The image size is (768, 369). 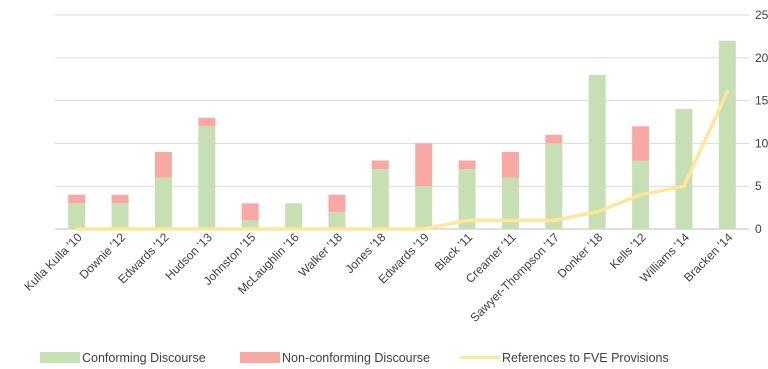 What do you see at coordinates (144, 358) in the screenshot?
I see `legend-label-conforming: Conforming Discourse` at bounding box center [144, 358].